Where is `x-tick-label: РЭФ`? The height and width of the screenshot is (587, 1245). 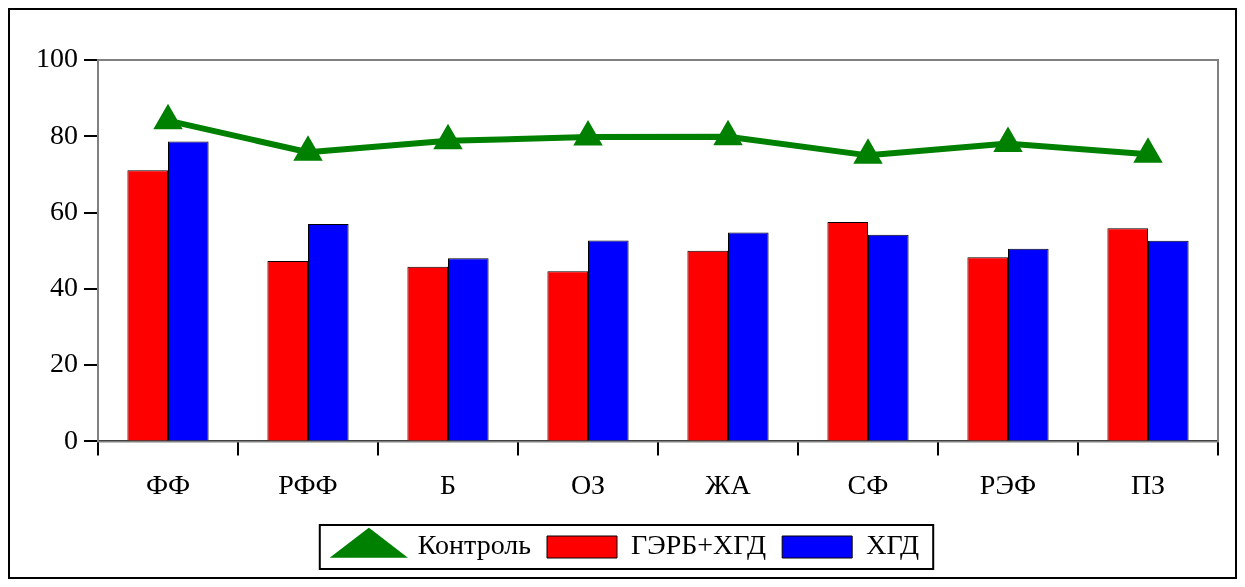
x-tick-label: РЭФ is located at coordinates (1008, 484).